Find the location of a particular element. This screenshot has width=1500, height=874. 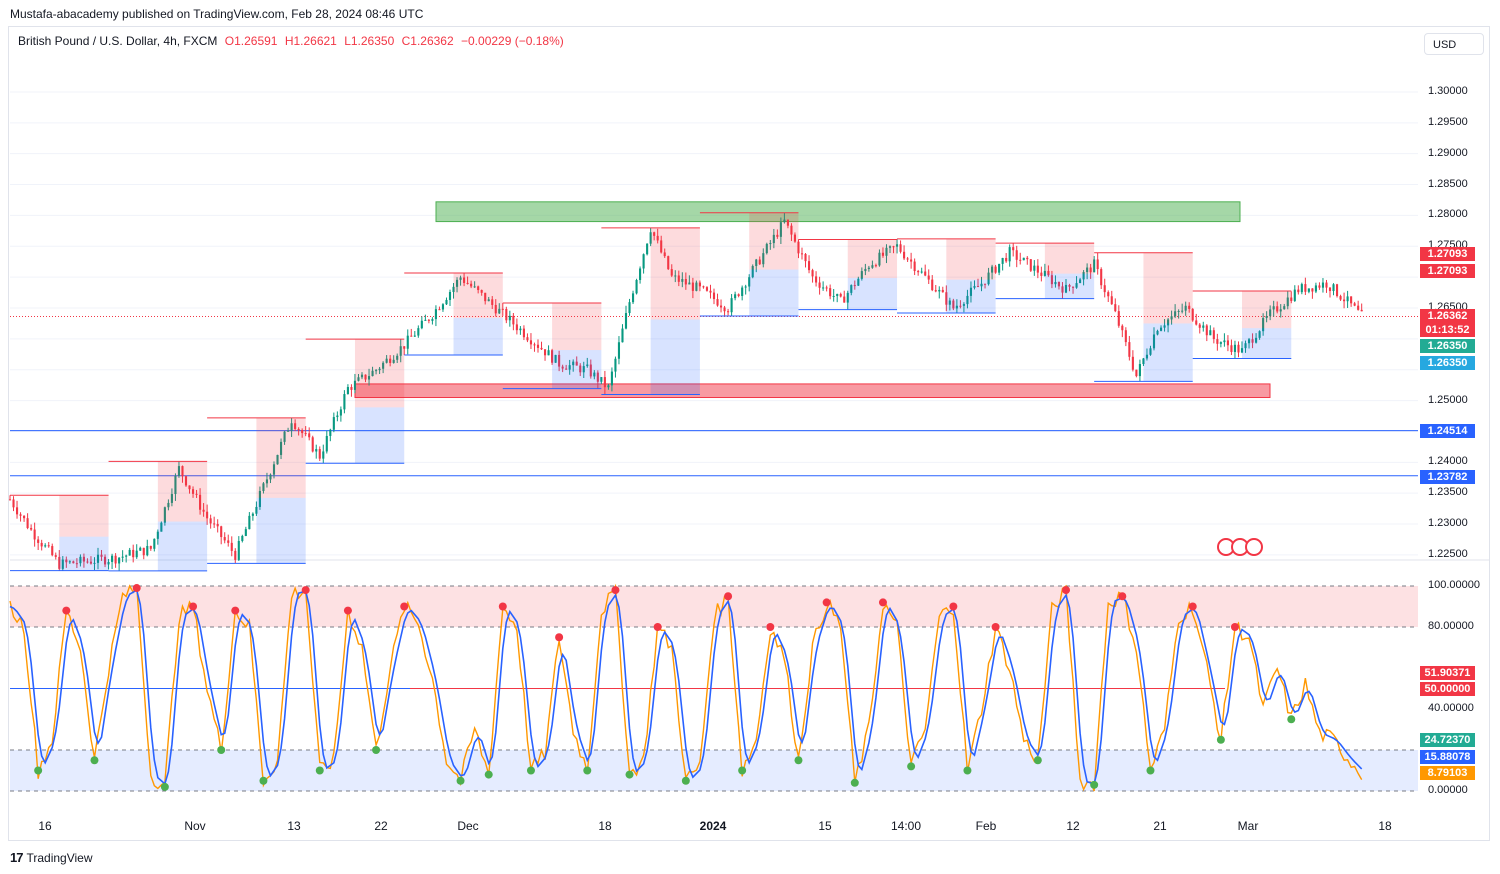

osc-axis-label: 40.00000 is located at coordinates (1451, 708).